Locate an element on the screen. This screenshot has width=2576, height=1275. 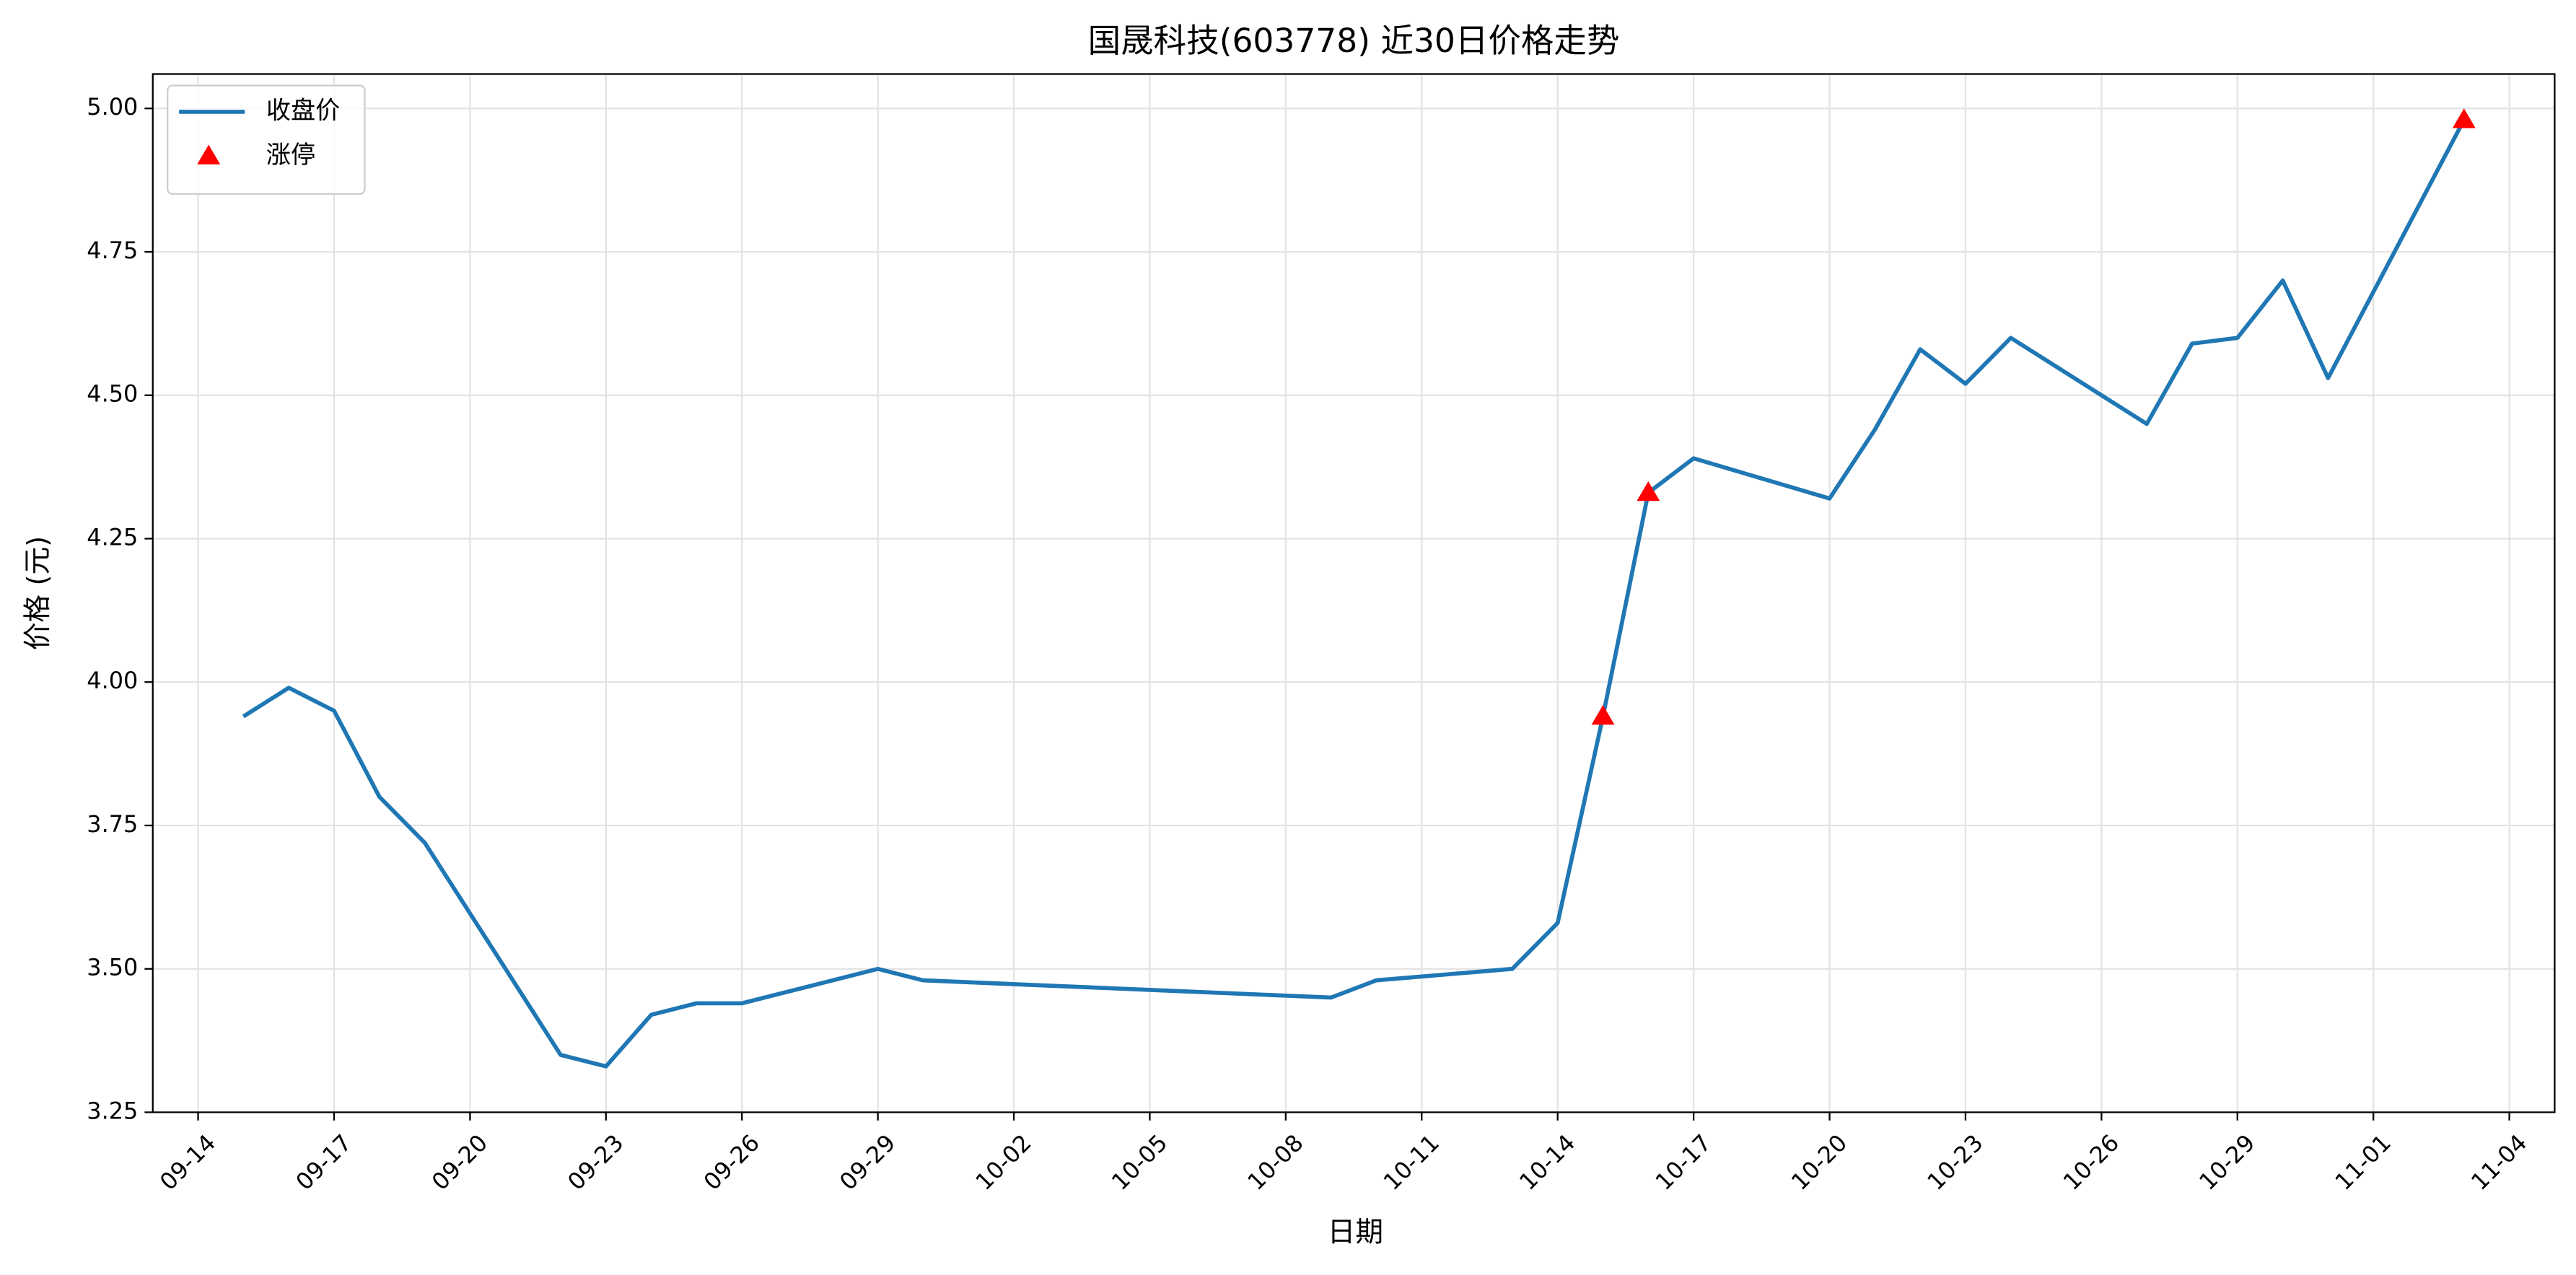
y-tick-label: 3.50 is located at coordinates (112, 968).